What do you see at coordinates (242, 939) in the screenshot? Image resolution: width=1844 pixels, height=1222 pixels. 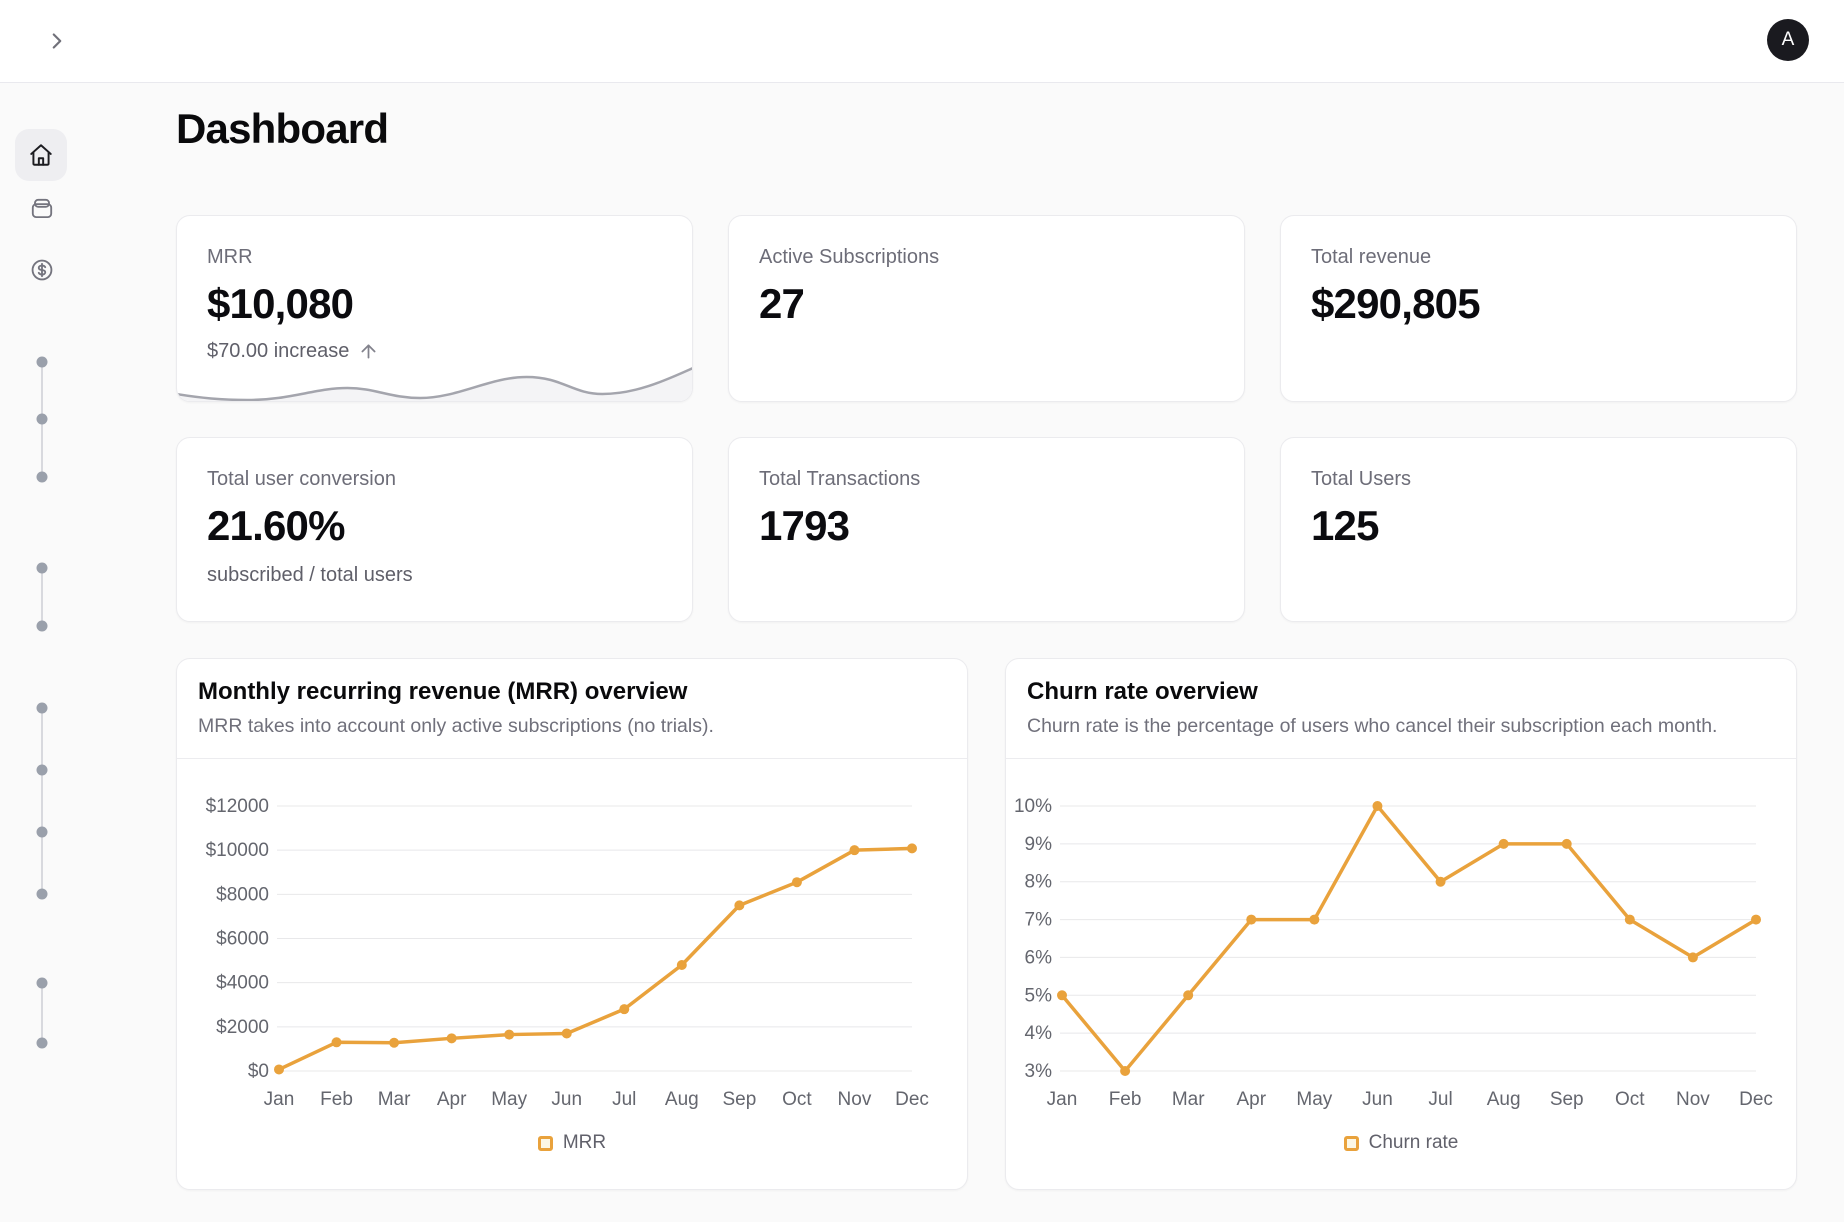 I see `svg-text: $6000` at bounding box center [242, 939].